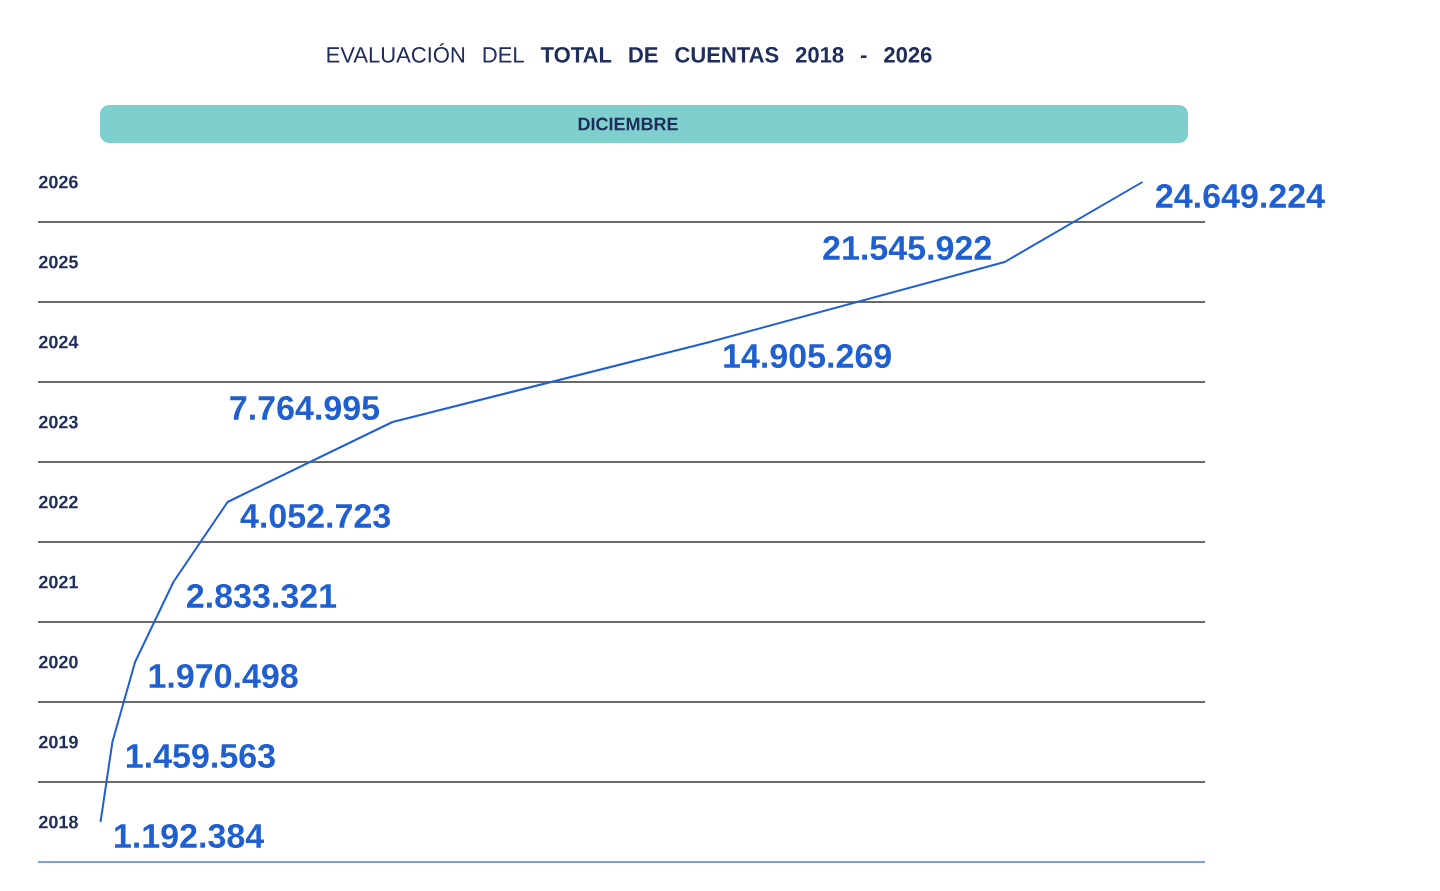 Image resolution: width=1440 pixels, height=891 pixels. Describe the element at coordinates (315, 516) in the screenshot. I see `data-label: 4.052.723` at that location.